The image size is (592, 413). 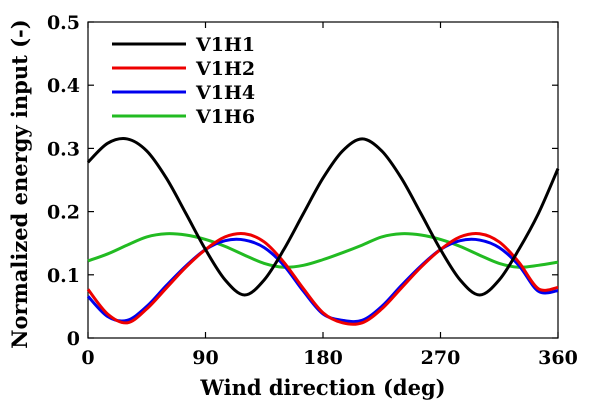 What do you see at coordinates (322, 387) in the screenshot?
I see `x-axis-title: Wind direction (deg)` at bounding box center [322, 387].